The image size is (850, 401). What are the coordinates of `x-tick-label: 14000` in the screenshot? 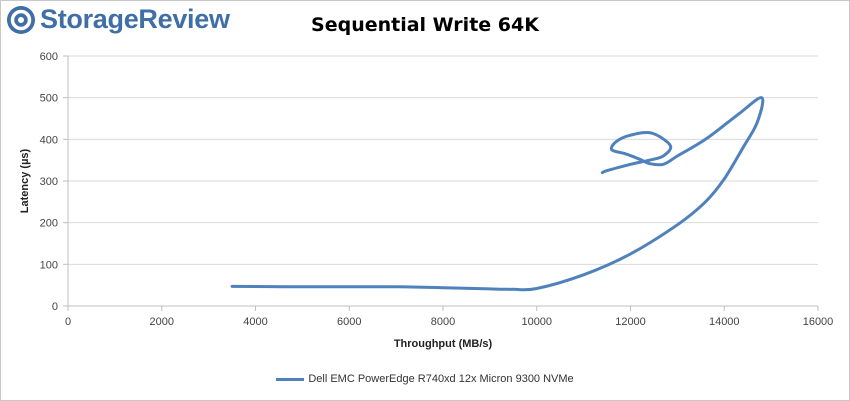 It's located at (724, 322).